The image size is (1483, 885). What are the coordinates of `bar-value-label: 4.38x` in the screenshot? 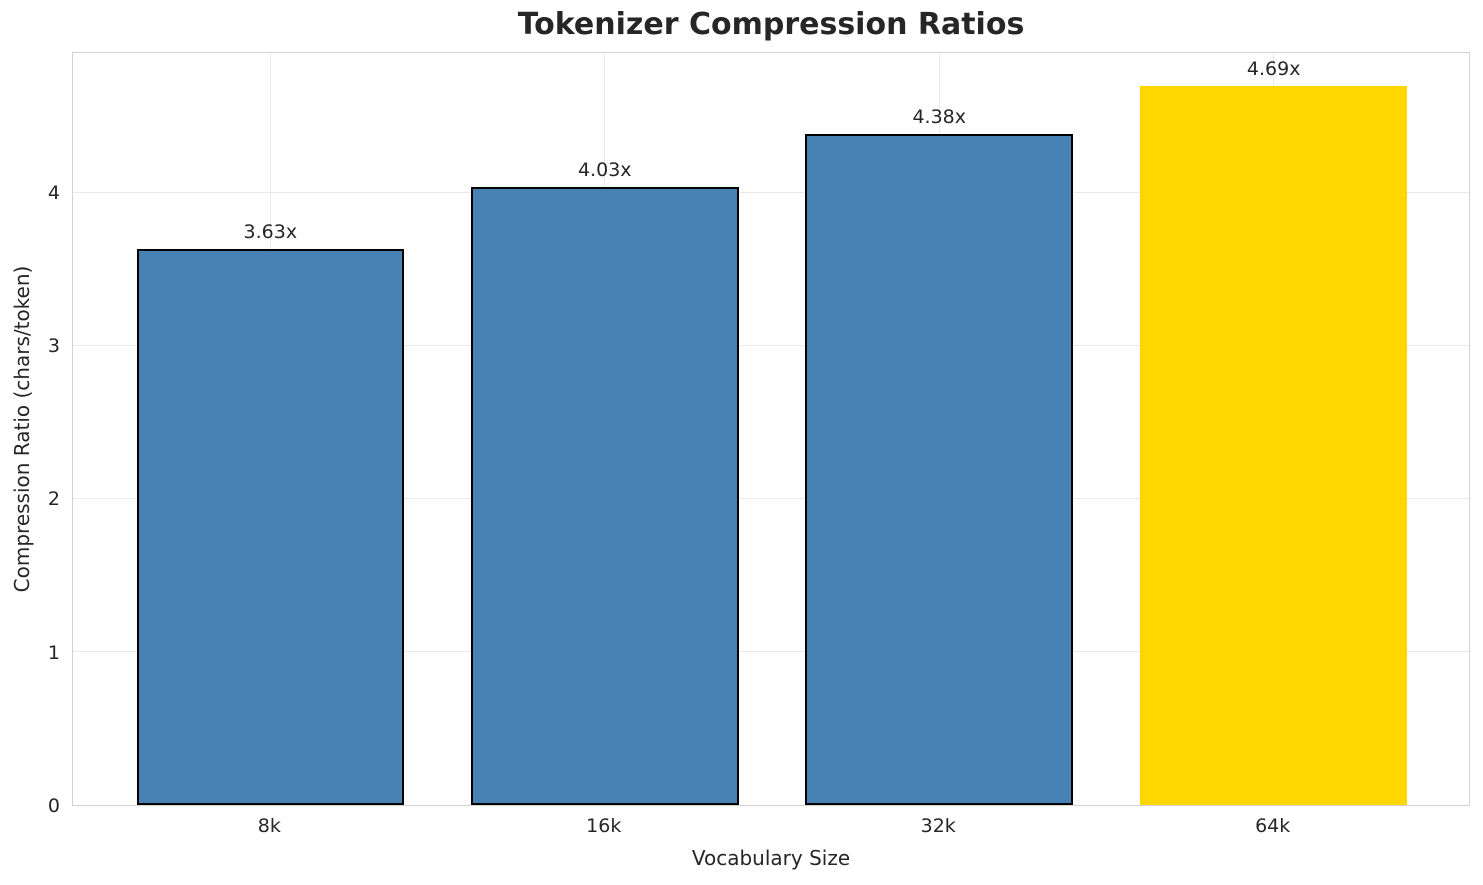 It's located at (939, 116).